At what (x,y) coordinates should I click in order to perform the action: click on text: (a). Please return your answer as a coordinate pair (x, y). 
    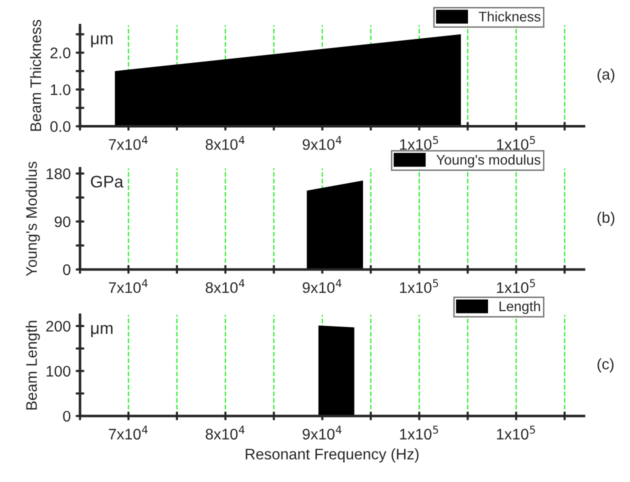
    Looking at the image, I should click on (606, 75).